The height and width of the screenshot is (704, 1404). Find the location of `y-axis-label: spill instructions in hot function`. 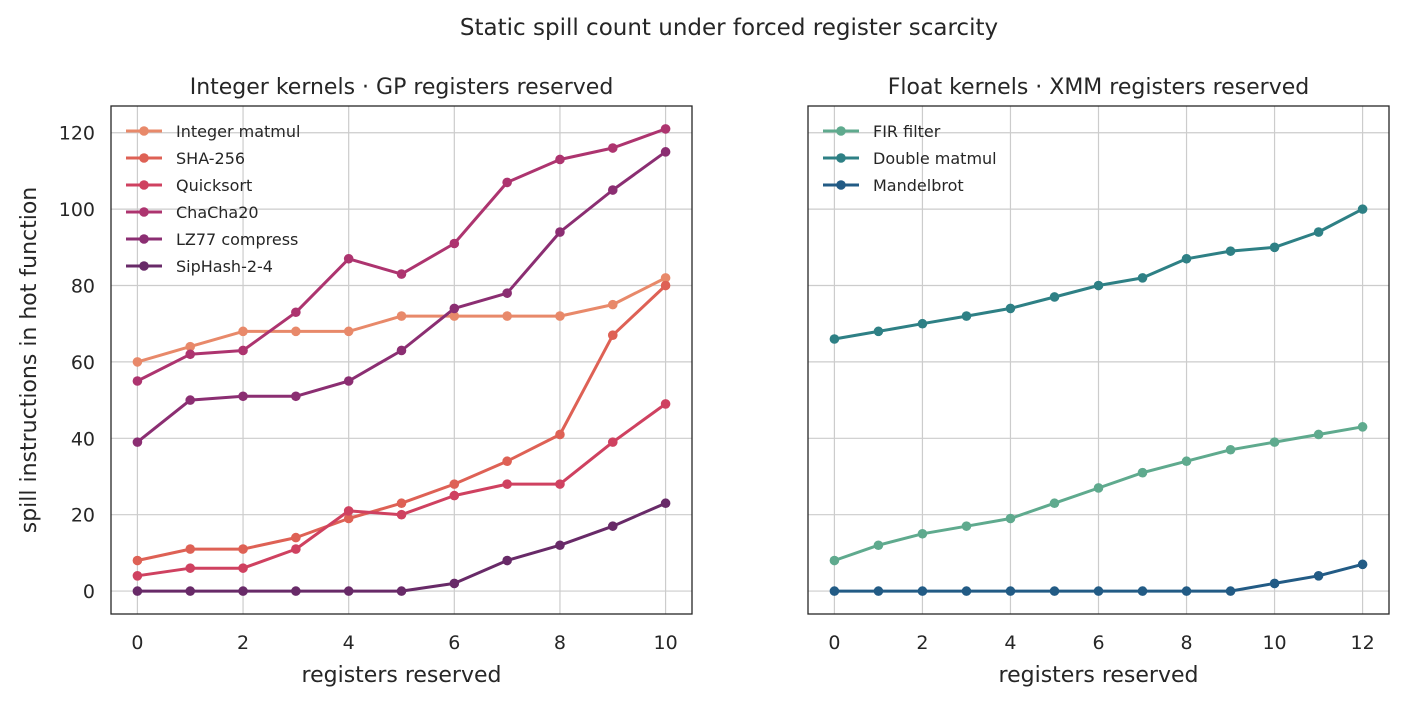

y-axis-label: spill instructions in hot function is located at coordinates (29, 360).